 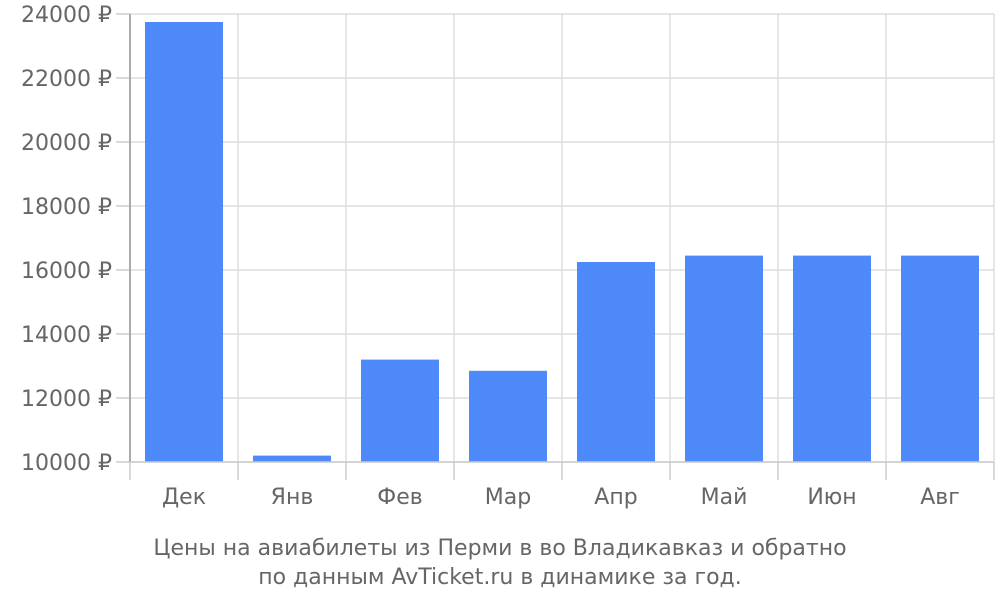 I want to click on y-tick-label: 22000 ₽, so click(x=66, y=79).